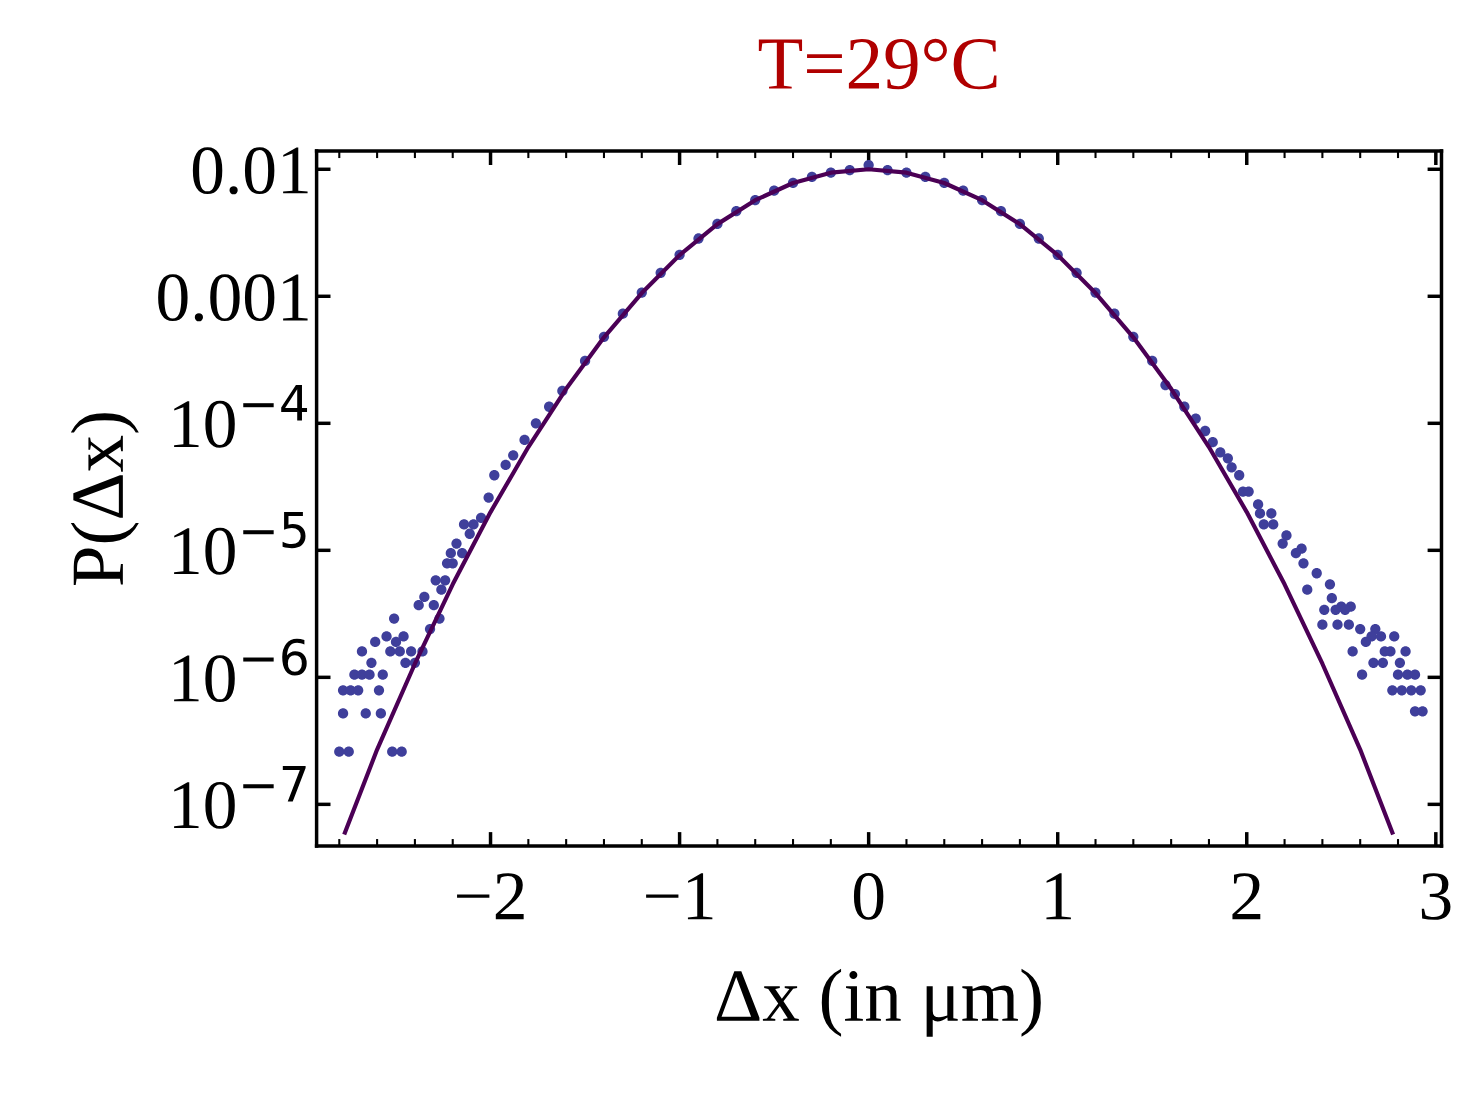 This screenshot has height=1103, width=1459. I want to click on x-tick-label: −2, so click(490, 896).